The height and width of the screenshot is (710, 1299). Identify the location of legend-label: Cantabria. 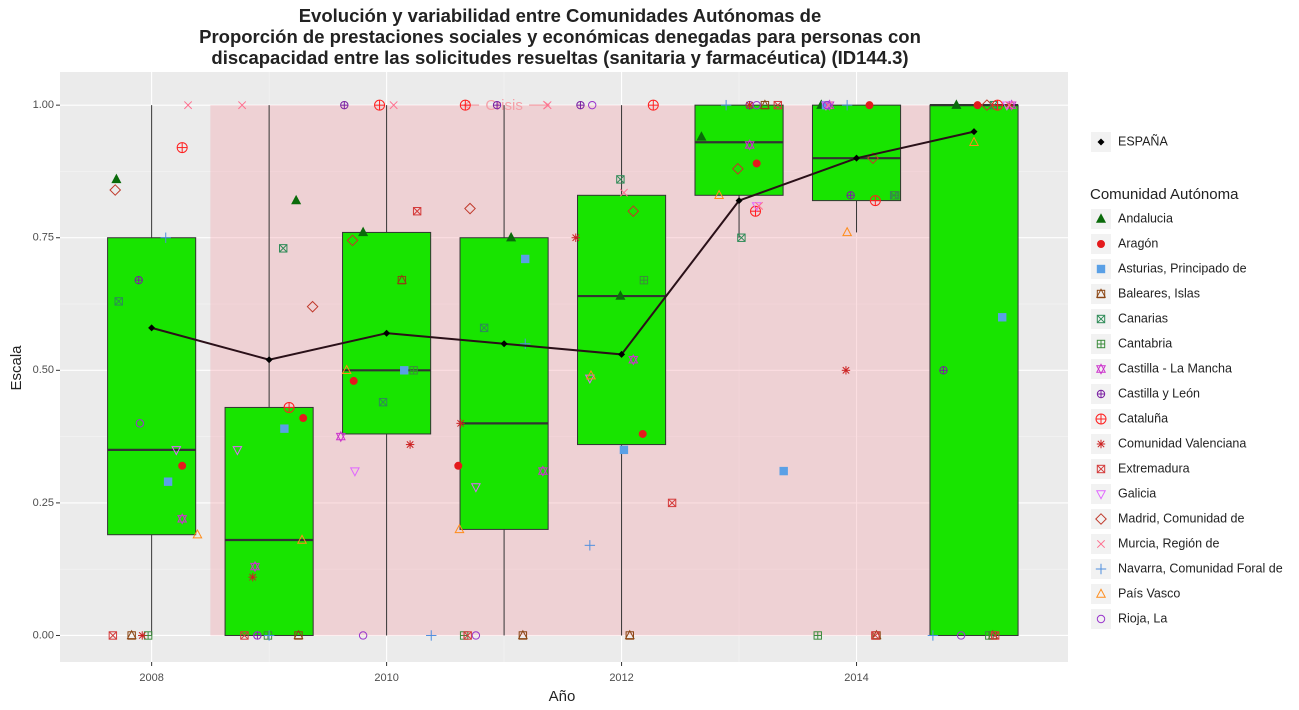
(1145, 343).